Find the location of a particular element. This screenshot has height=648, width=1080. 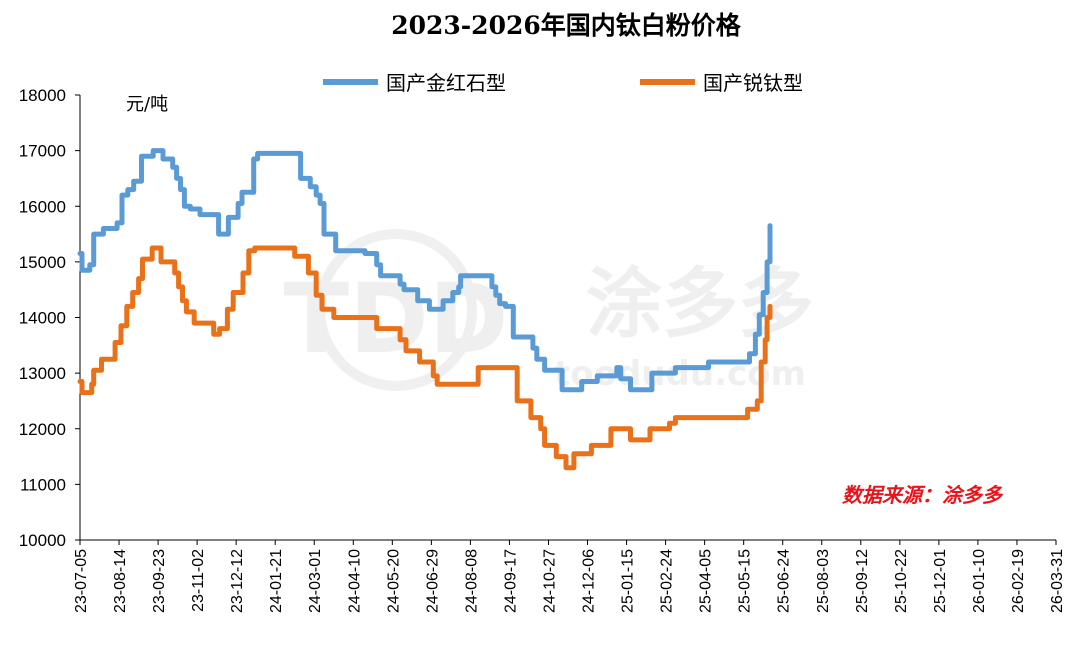

x-tick-label: 24-12-06 is located at coordinates (589, 581).